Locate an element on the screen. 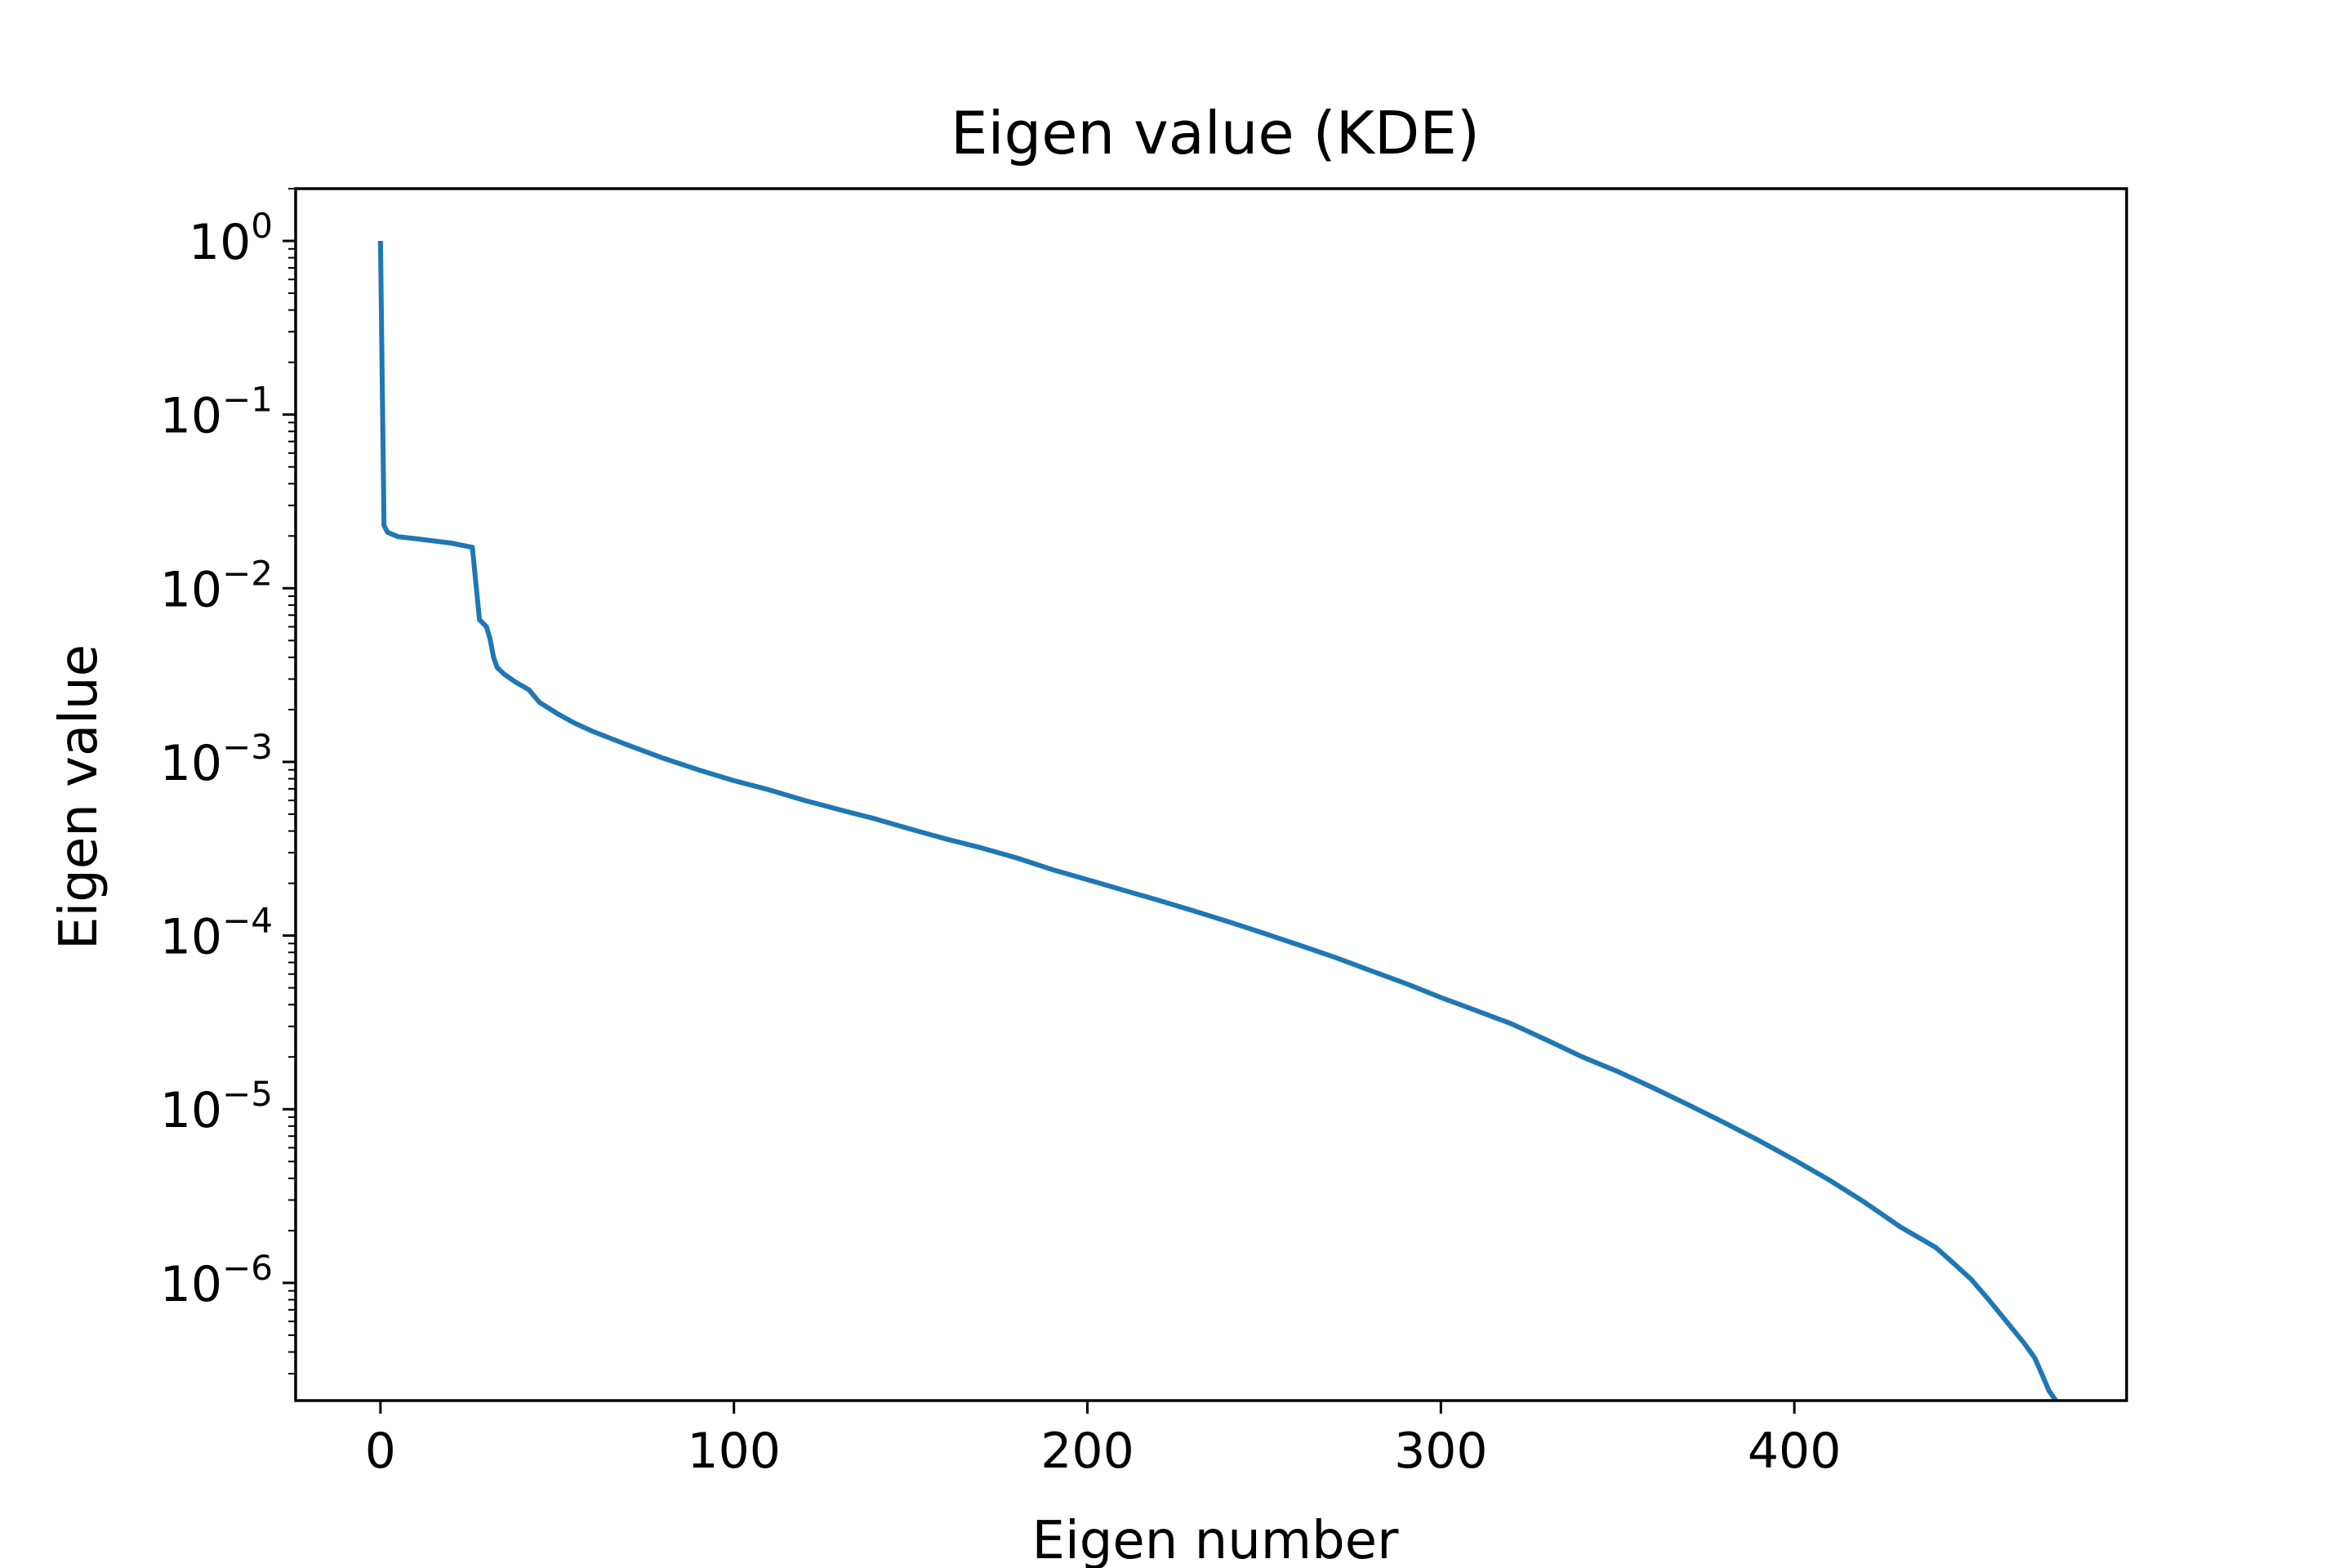  y-tick-label: 10⁻⁴ is located at coordinates (217, 933).